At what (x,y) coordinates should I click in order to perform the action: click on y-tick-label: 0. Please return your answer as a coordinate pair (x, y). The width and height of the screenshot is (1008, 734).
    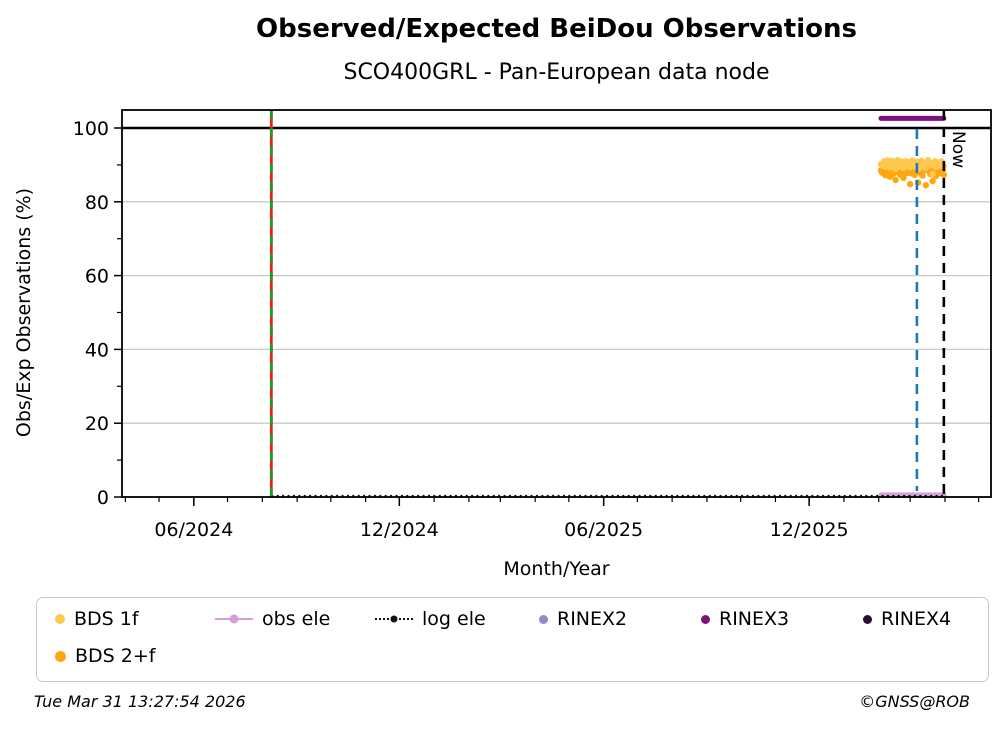
    Looking at the image, I should click on (103, 498).